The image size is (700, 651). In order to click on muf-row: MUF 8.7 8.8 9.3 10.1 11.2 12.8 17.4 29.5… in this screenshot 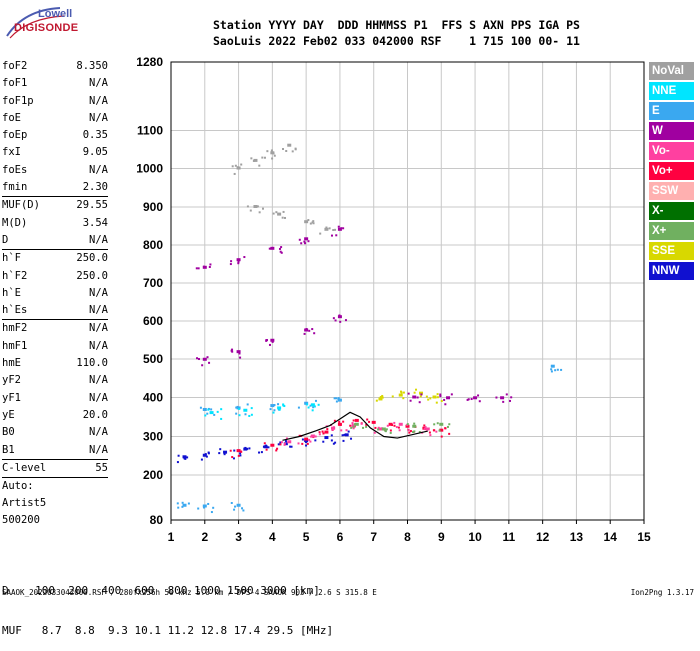, I will do `click(168, 630)`.